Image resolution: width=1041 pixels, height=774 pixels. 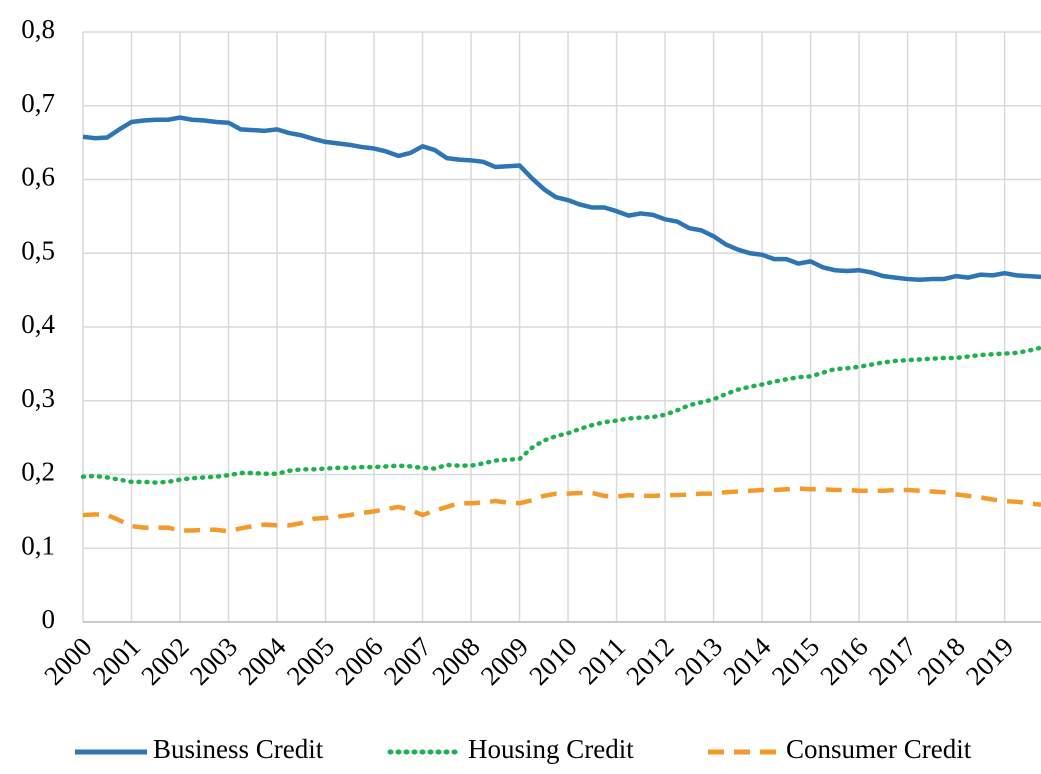 What do you see at coordinates (795, 660) in the screenshot?
I see `x-tick-label: 2015` at bounding box center [795, 660].